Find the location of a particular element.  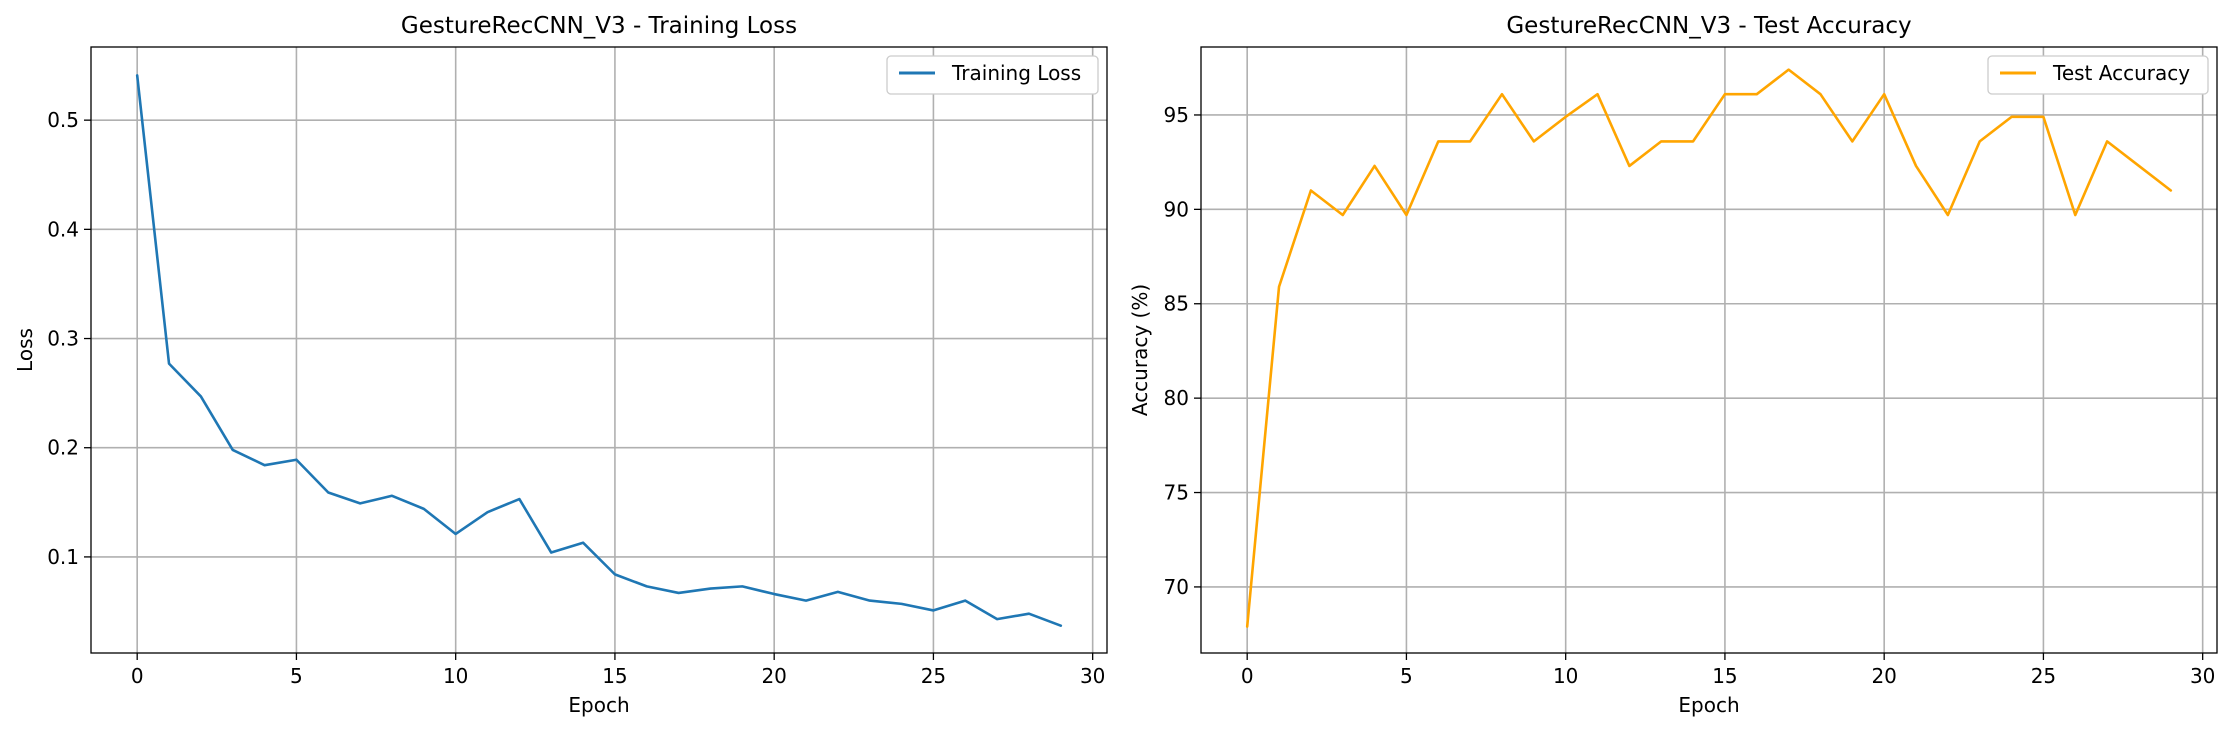

legend-label: Training Loss is located at coordinates (1016, 73).